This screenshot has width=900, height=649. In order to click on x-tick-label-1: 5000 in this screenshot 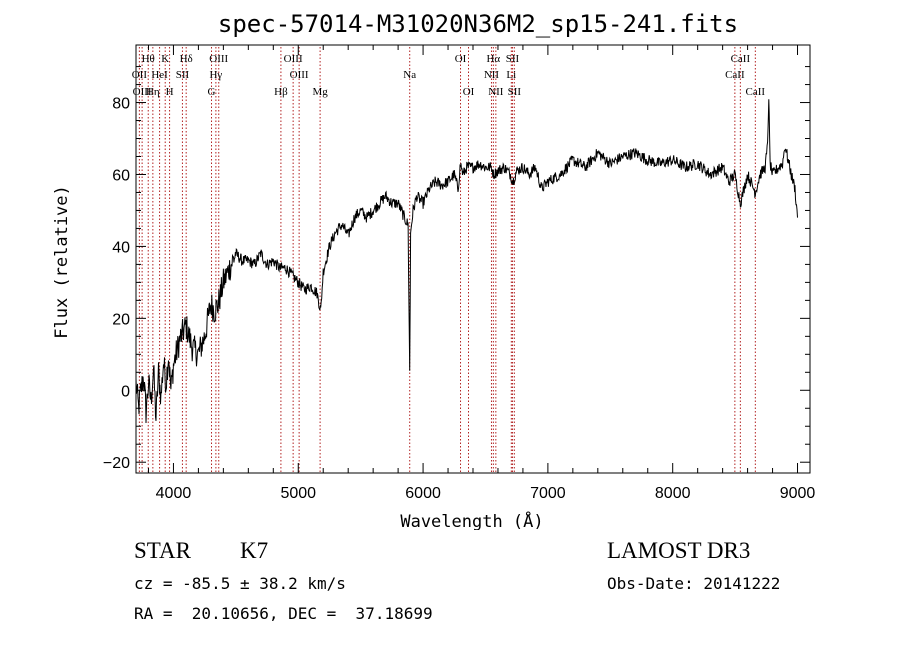, I will do `click(298, 493)`.